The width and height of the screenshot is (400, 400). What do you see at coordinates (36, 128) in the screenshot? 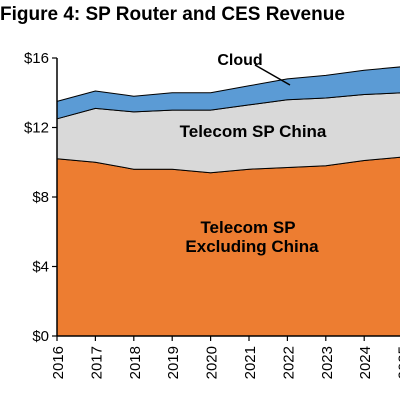
I see `y-tick-label: $12` at bounding box center [36, 128].